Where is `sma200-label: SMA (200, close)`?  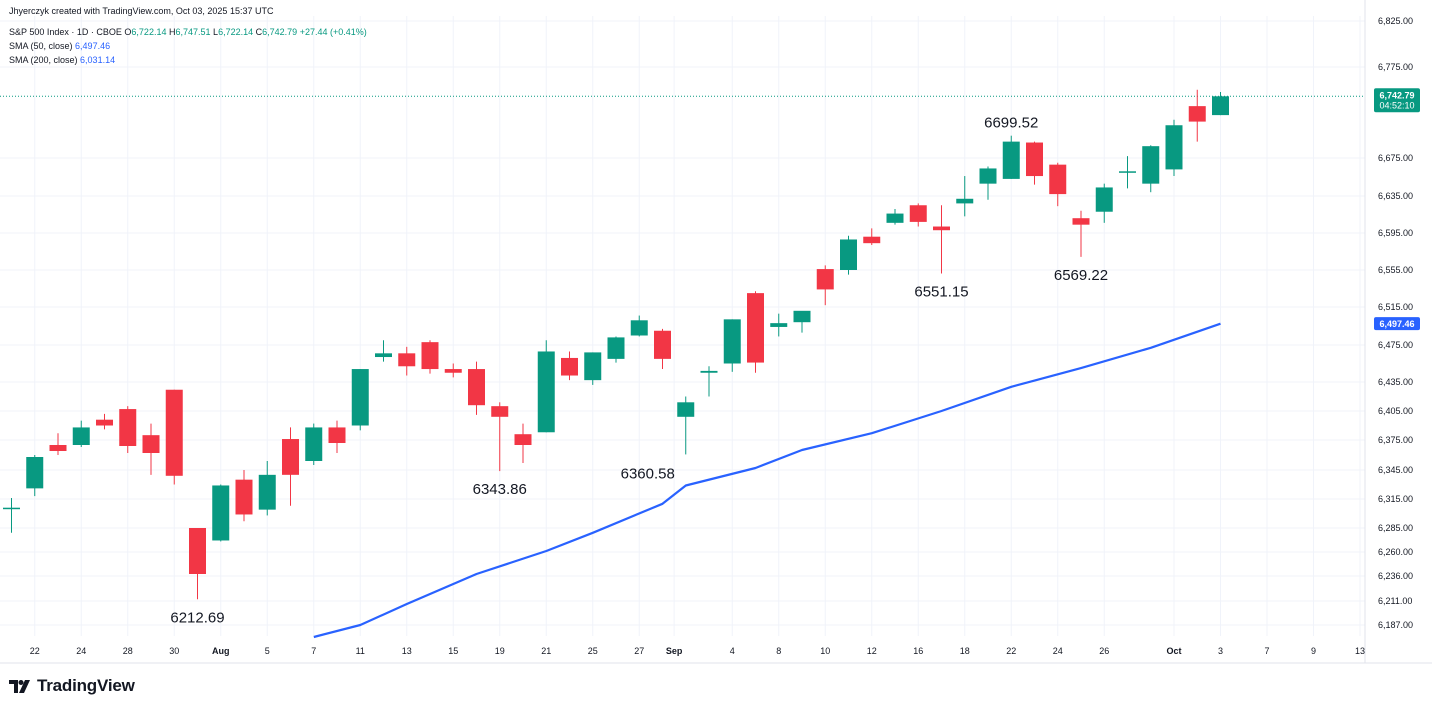 sma200-label: SMA (200, close) is located at coordinates (43, 60).